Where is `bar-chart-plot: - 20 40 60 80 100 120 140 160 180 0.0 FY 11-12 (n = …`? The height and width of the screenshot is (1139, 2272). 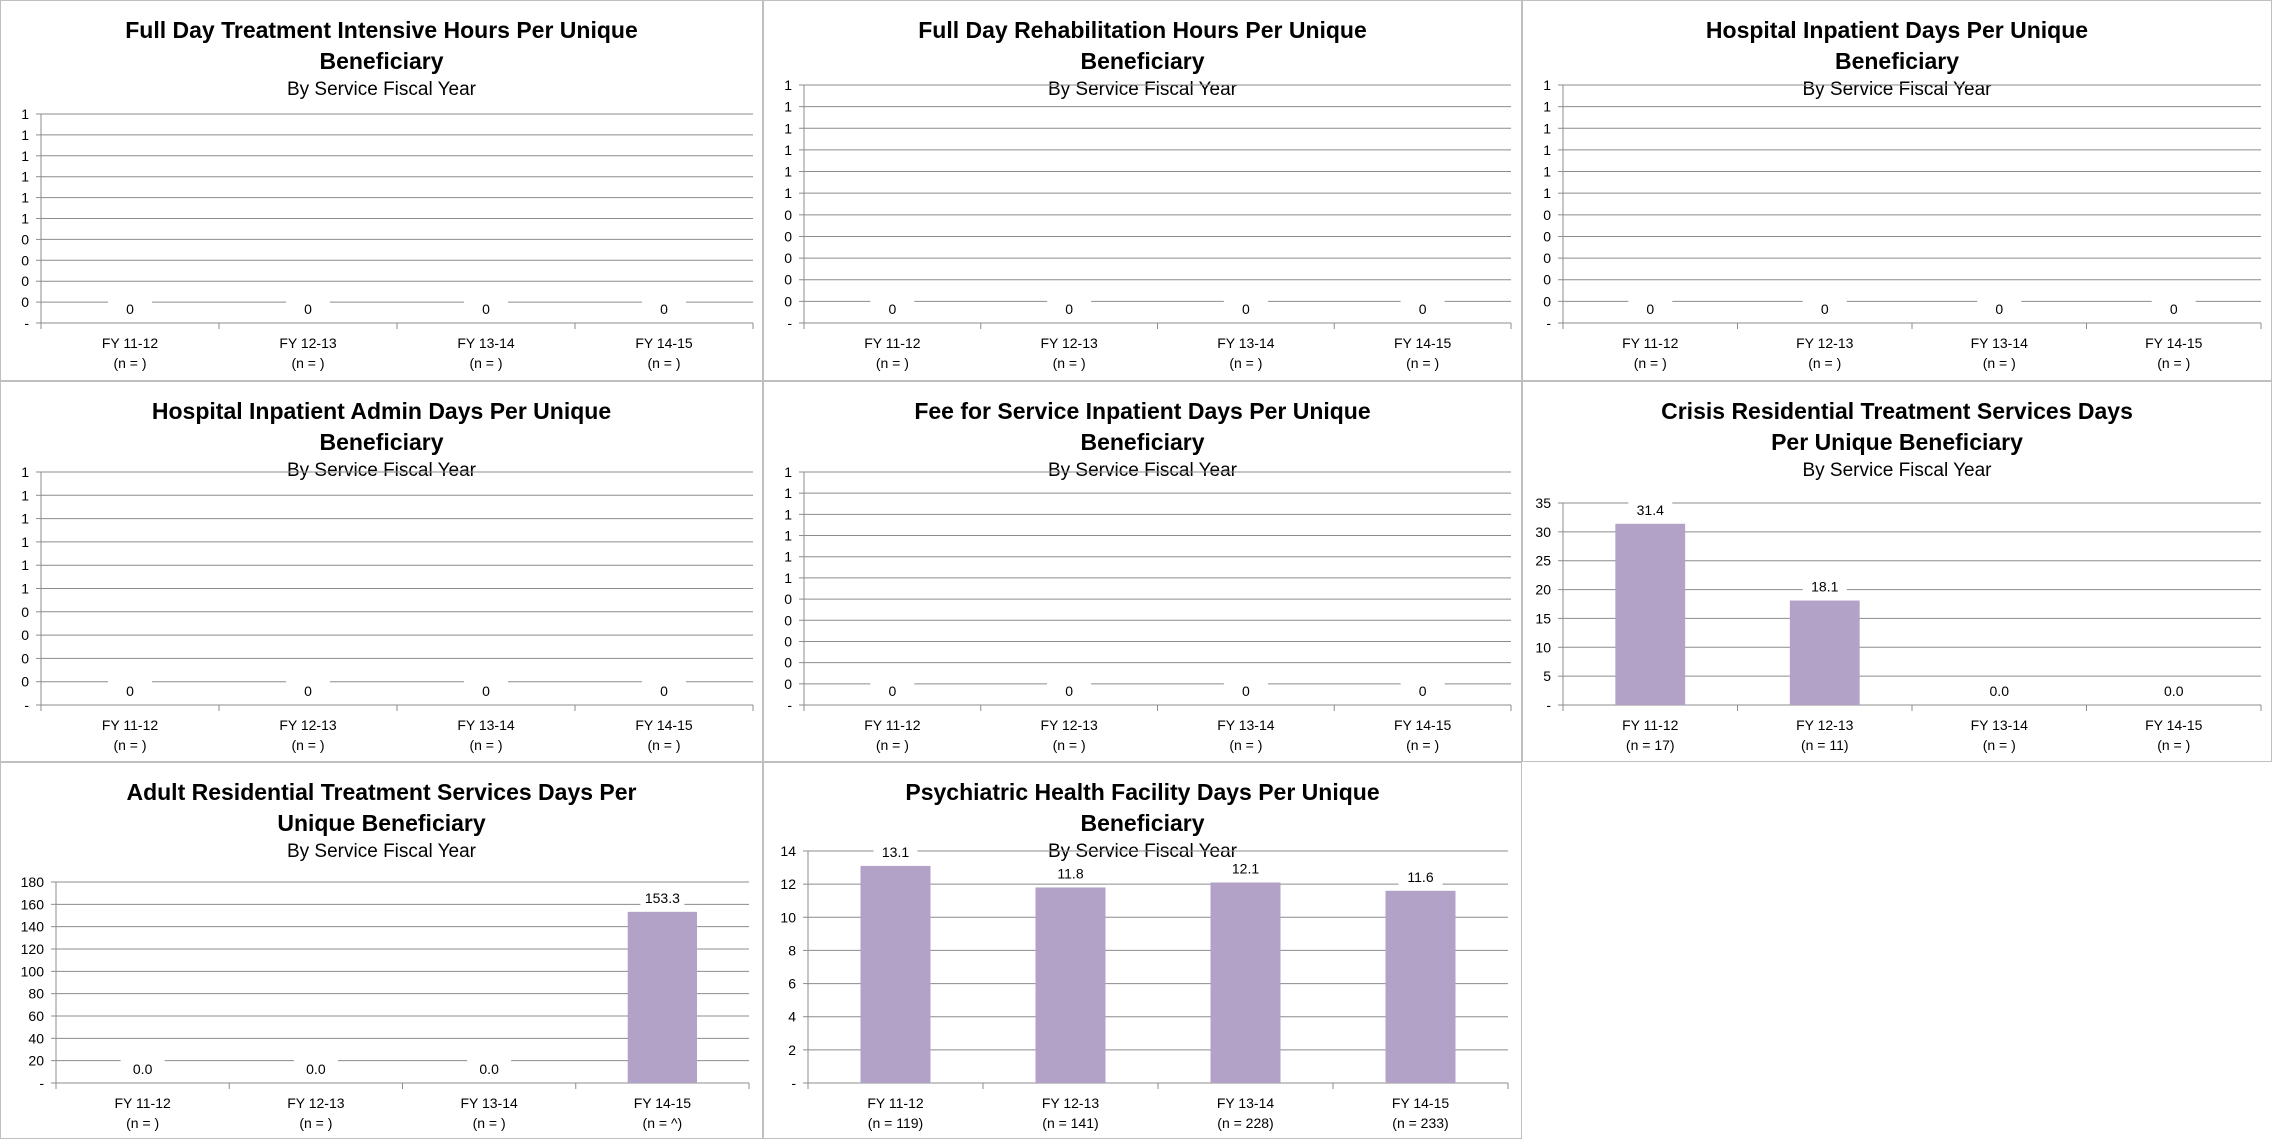 bar-chart-plot: - 20 40 60 80 100 120 140 160 180 0.0 FY 11-12 (n = … is located at coordinates (385, 1002).